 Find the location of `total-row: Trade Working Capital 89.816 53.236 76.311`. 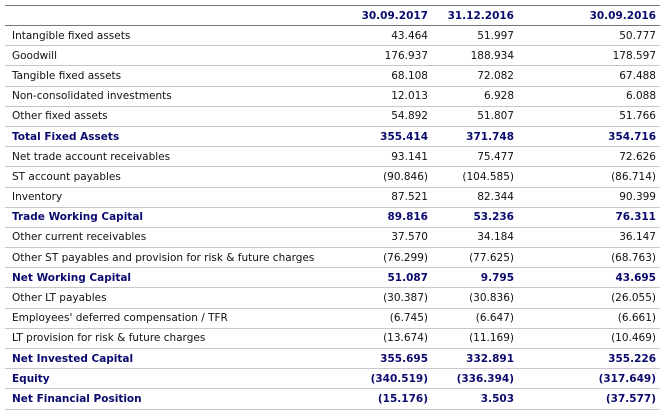

total-row: Trade Working Capital 89.816 53.236 76.311 is located at coordinates (332, 217).